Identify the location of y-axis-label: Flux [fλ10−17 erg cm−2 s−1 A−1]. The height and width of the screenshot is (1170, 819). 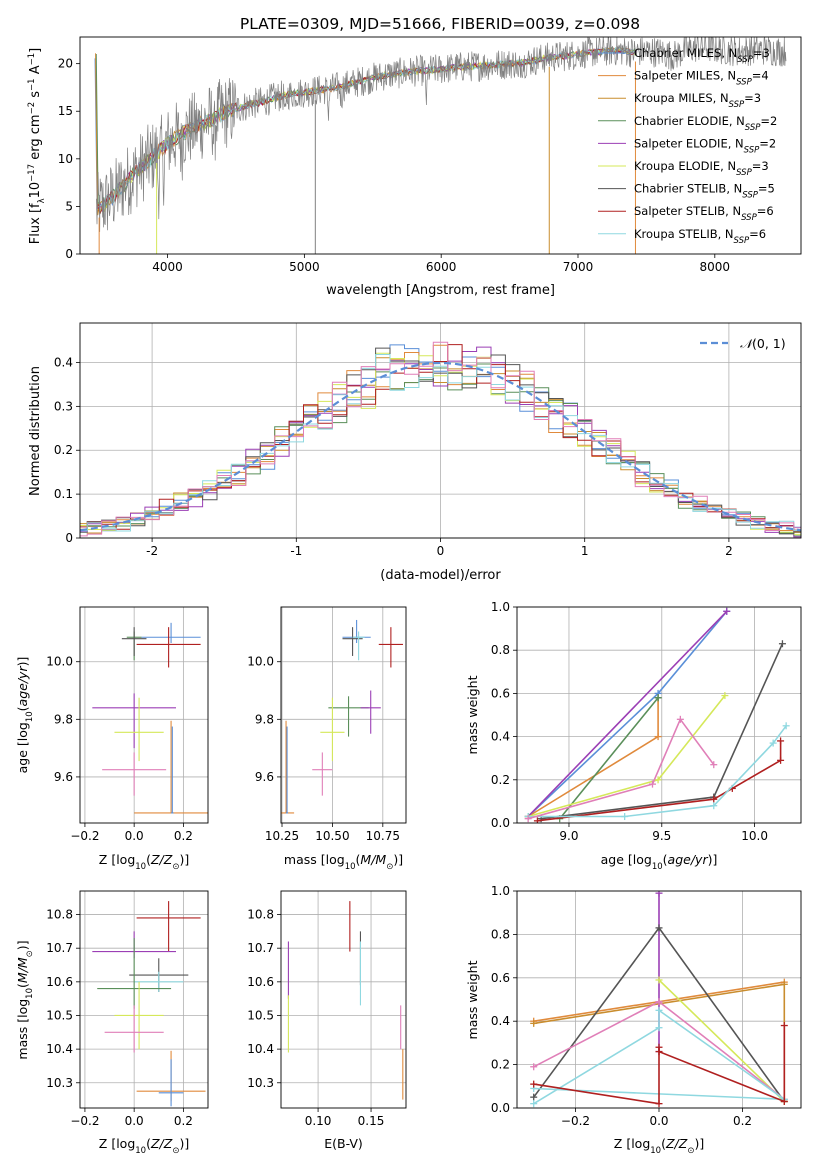
(37, 146).